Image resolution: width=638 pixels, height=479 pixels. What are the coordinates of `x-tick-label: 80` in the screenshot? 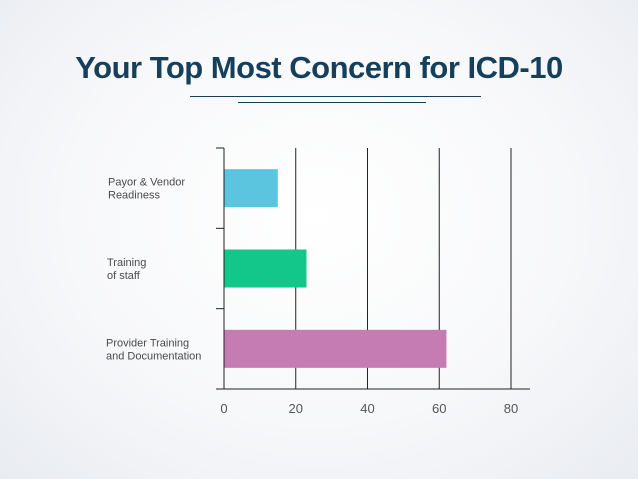 It's located at (511, 408).